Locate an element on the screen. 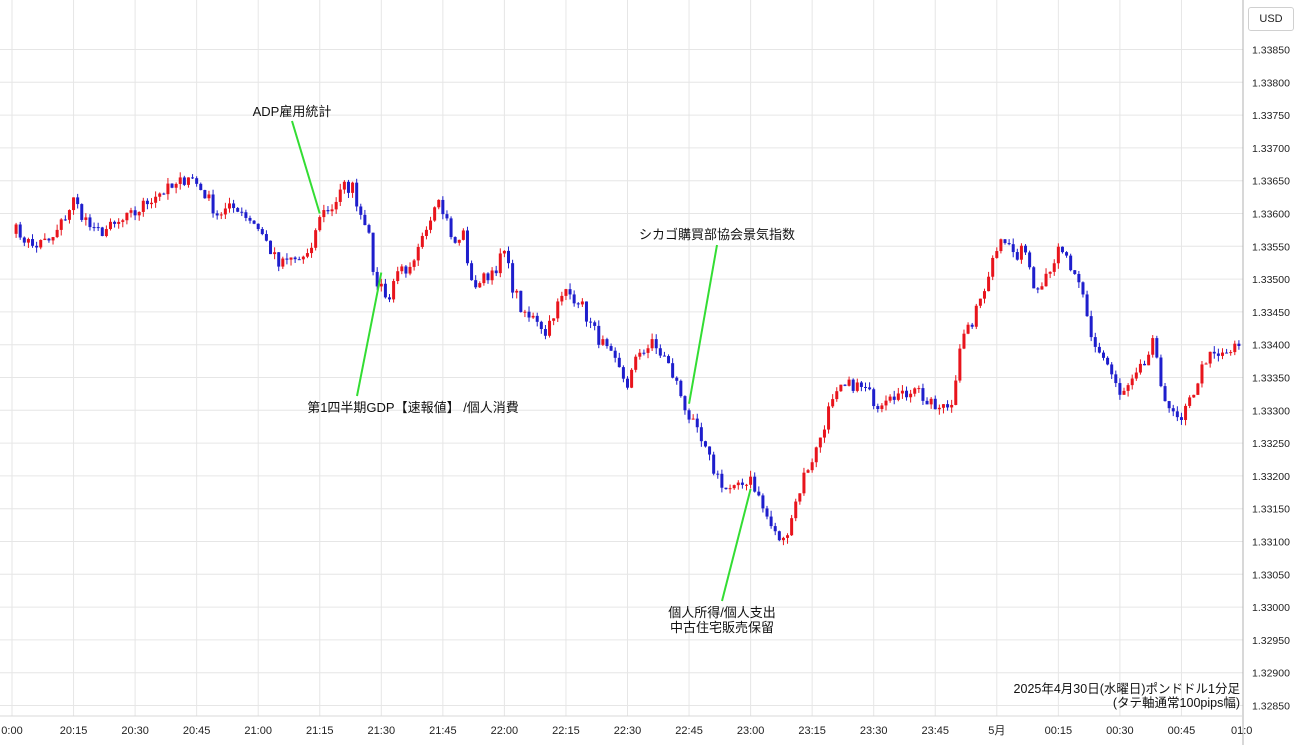 The image size is (1300, 750). y-tick-label: 1.33100 is located at coordinates (1271, 543).